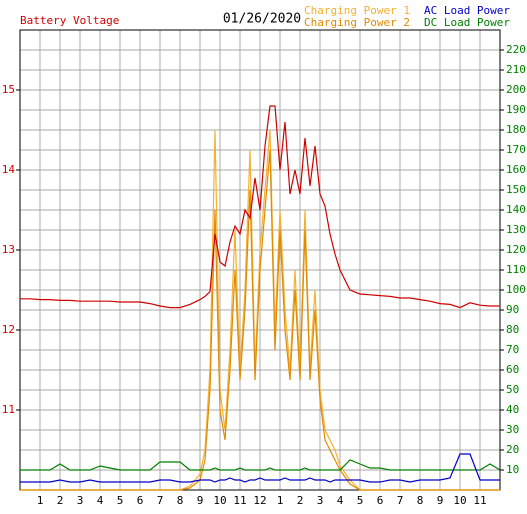 This screenshot has height=514, width=527. I want to click on legend-entry: Charging Power 1, so click(357, 10).